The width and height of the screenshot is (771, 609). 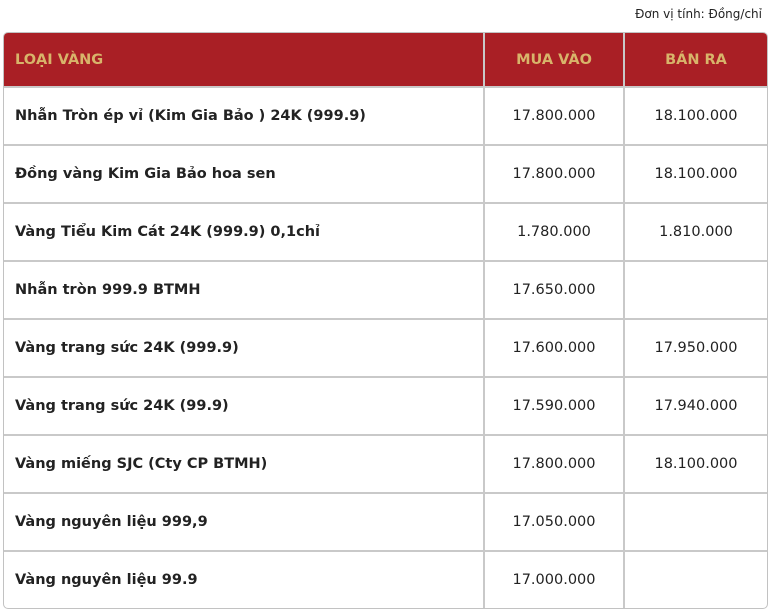 I want to click on table-row: Nhẫn tròn 999.9 BTMH 17.650.000, so click(x=385, y=289).